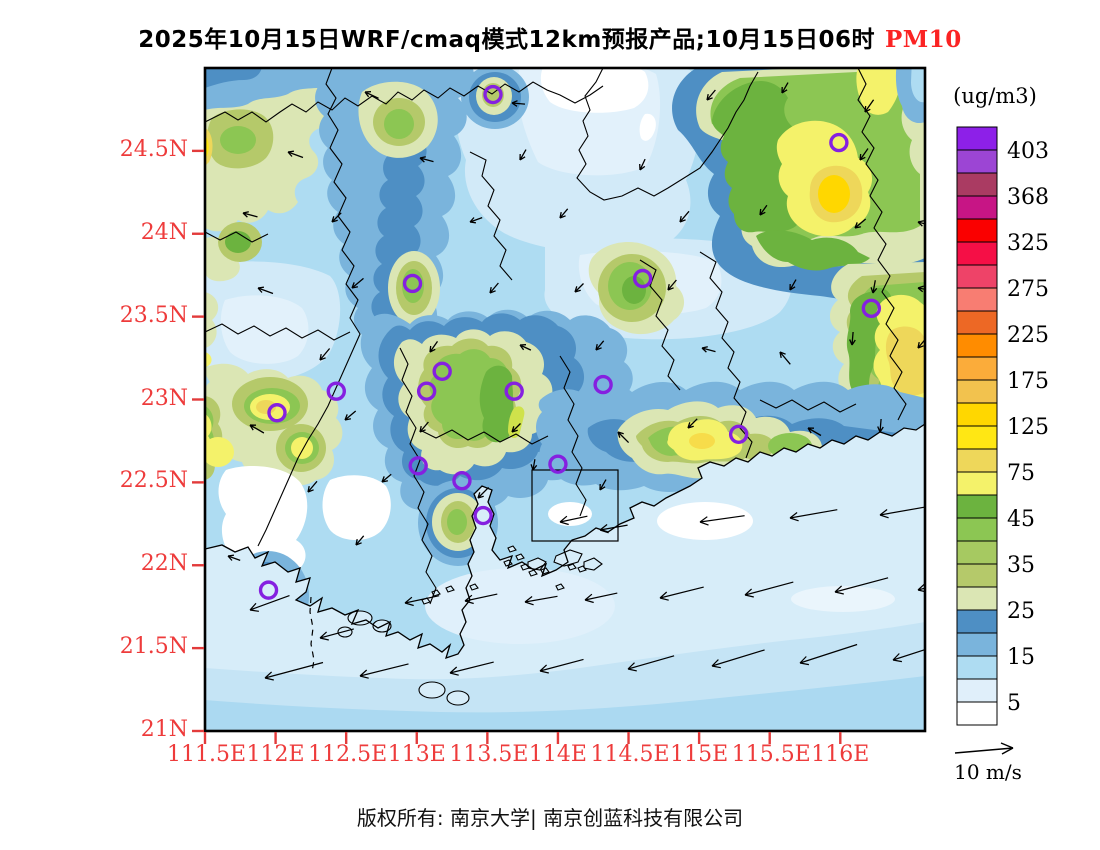  I want to click on lon-axis-label: 113.5E, so click(489, 754).